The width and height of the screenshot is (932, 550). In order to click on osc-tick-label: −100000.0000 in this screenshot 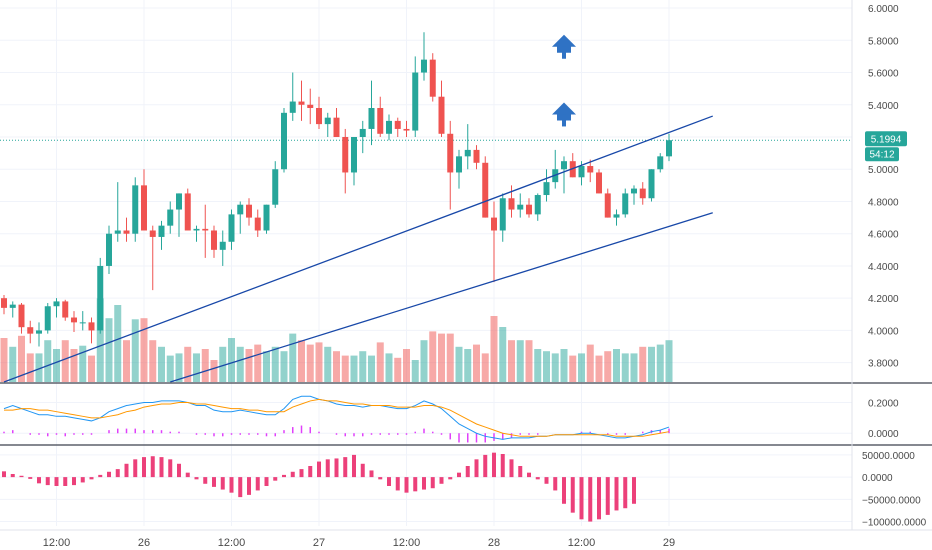, I will do `click(894, 523)`.